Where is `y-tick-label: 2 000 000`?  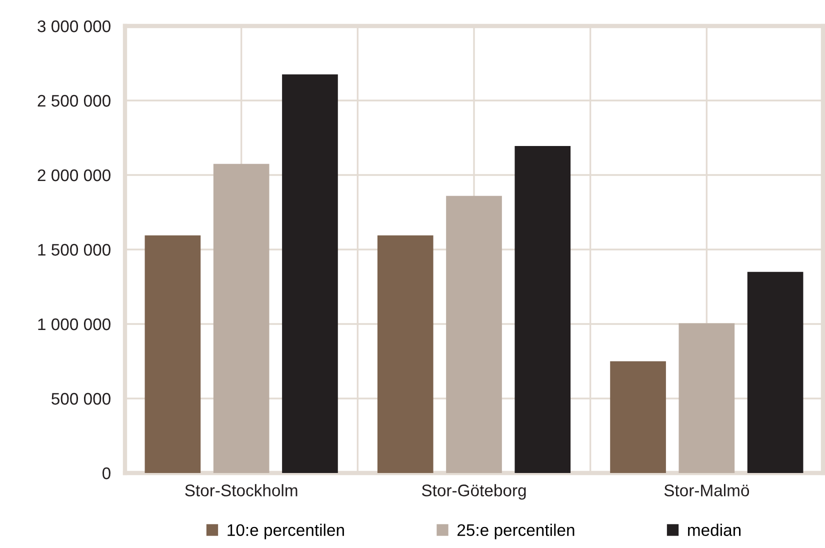 y-tick-label: 2 000 000 is located at coordinates (74, 175).